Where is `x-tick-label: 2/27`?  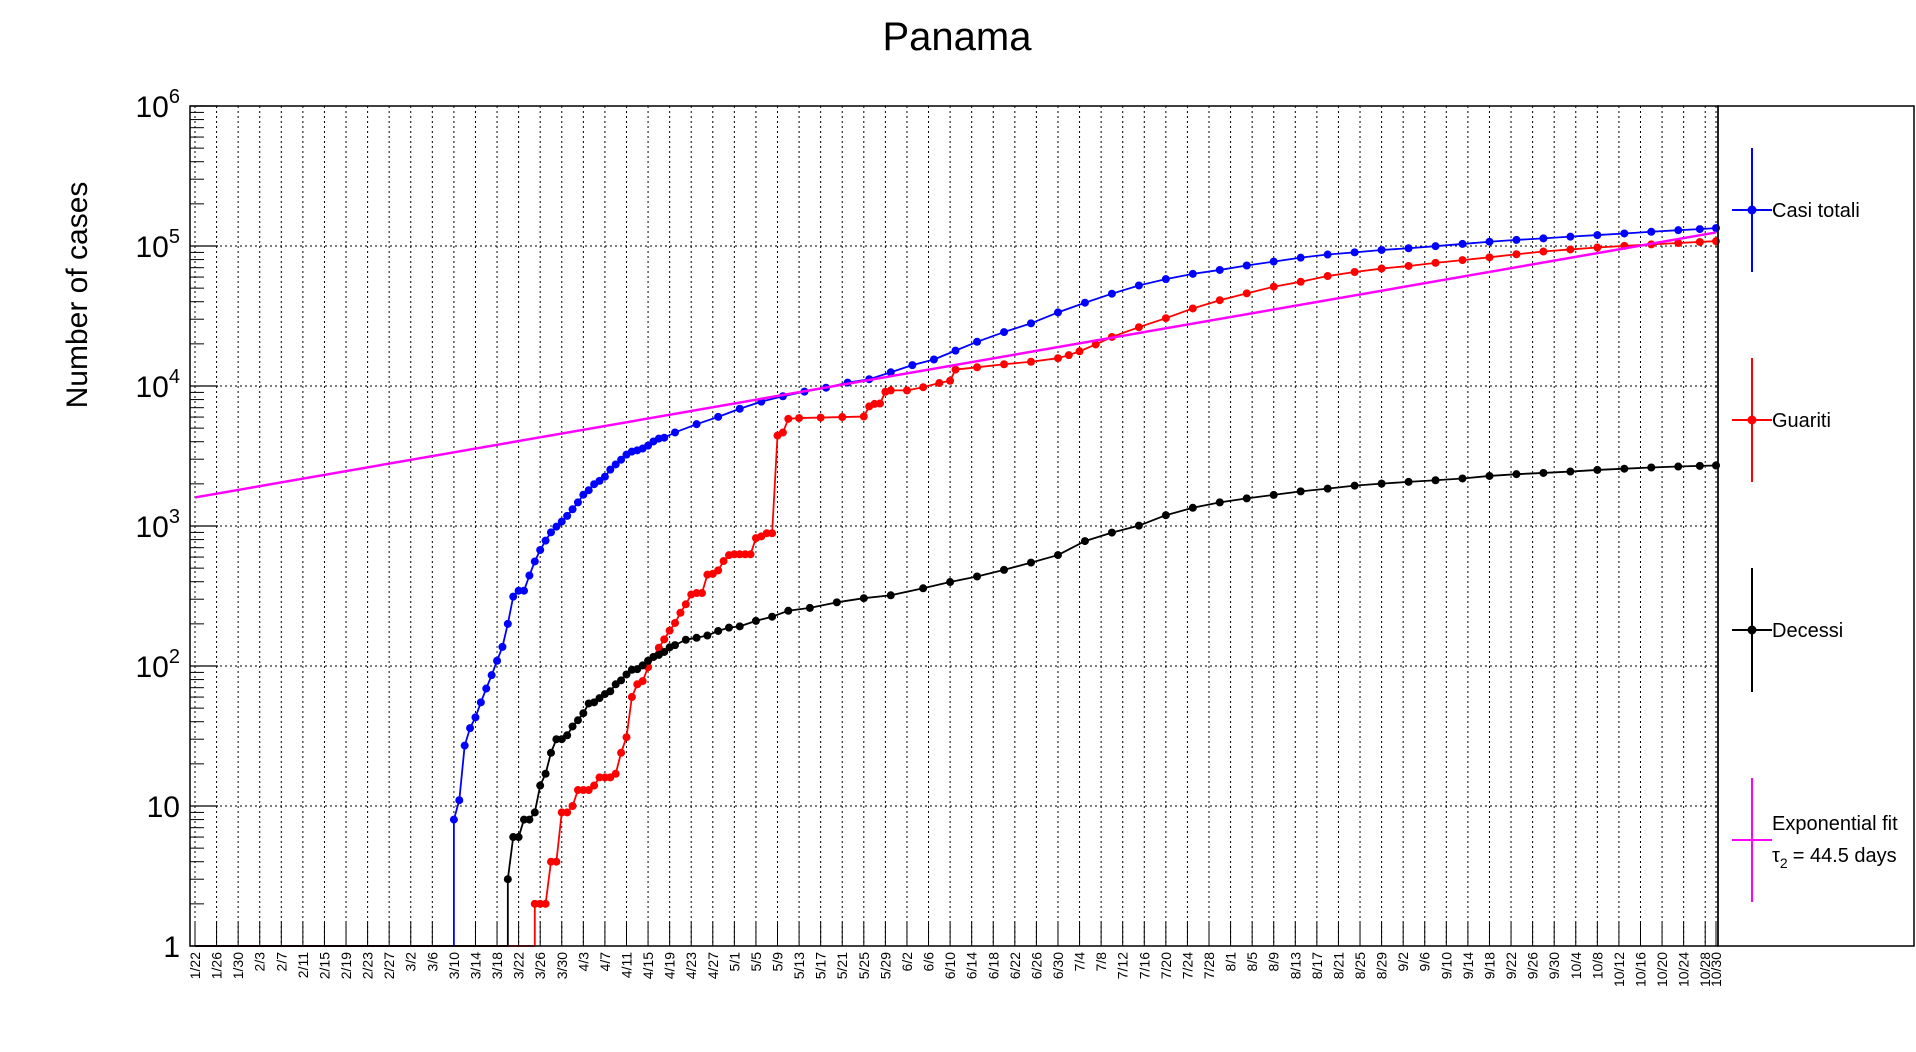
x-tick-label: 2/27 is located at coordinates (389, 965).